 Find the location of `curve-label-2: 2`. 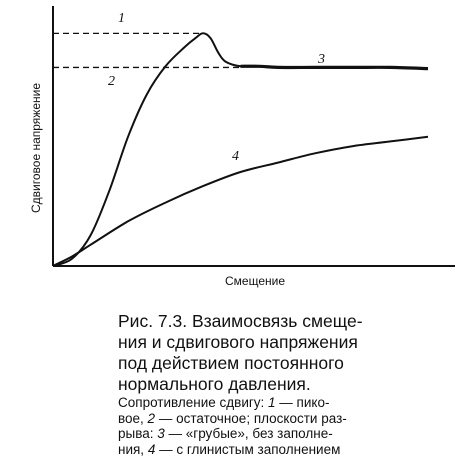

curve-label-2: 2 is located at coordinates (111, 81).